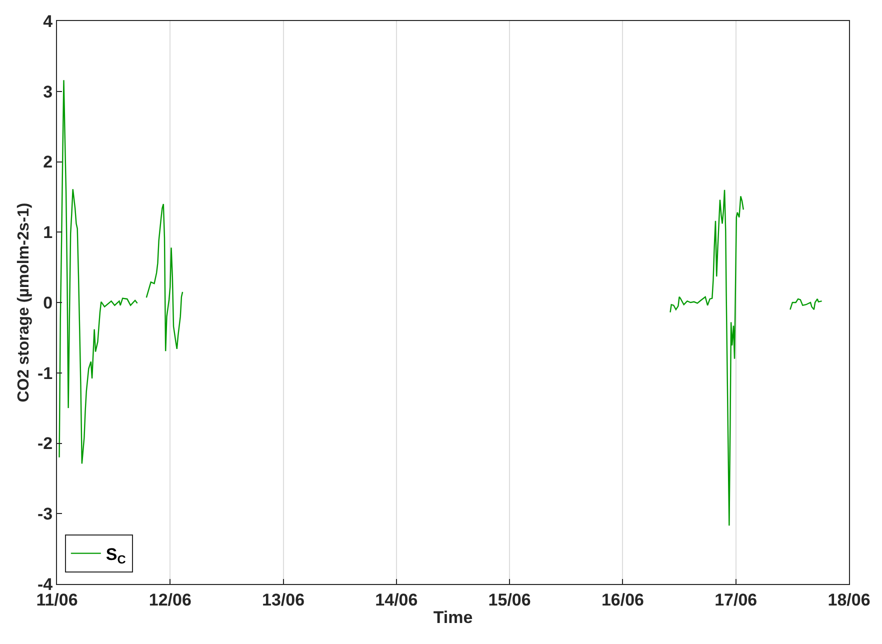 The image size is (882, 644). I want to click on y-tick-label: 2, so click(48, 162).